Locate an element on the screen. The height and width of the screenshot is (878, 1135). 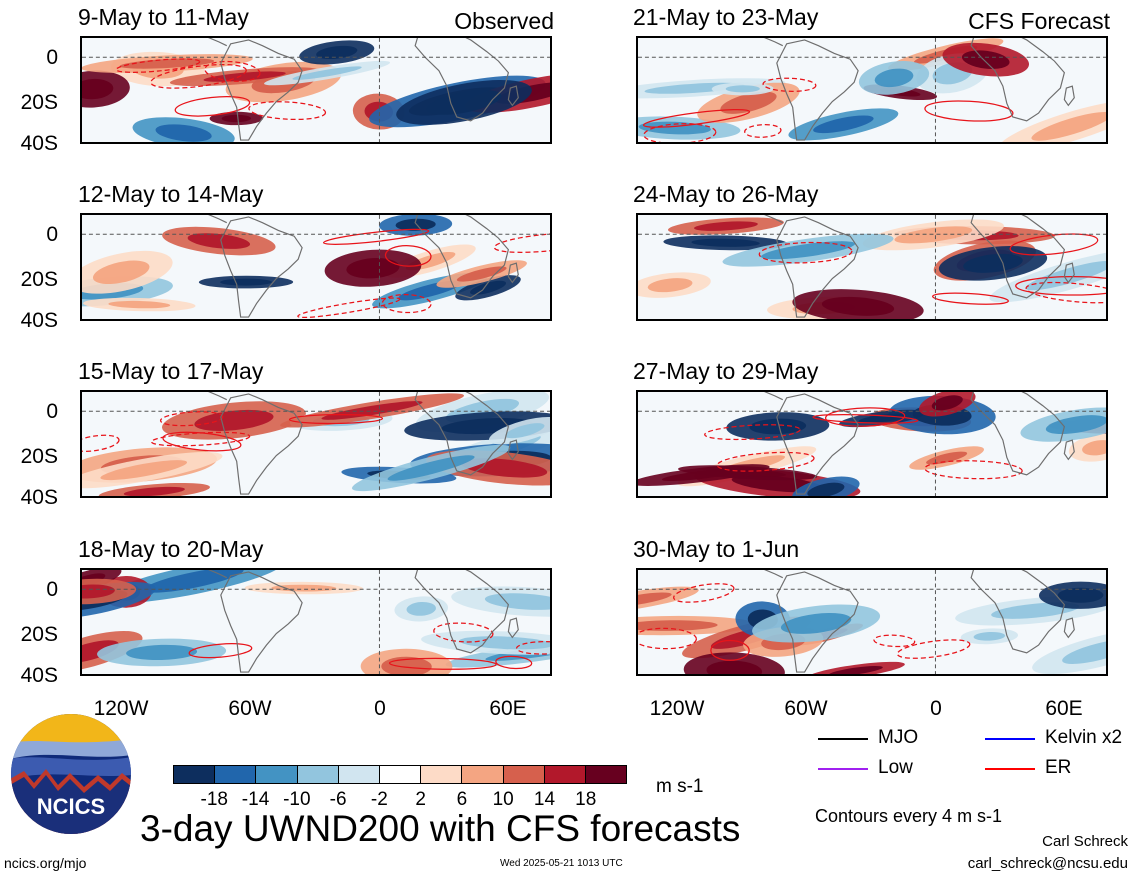
lon-label: 0 is located at coordinates (380, 708).